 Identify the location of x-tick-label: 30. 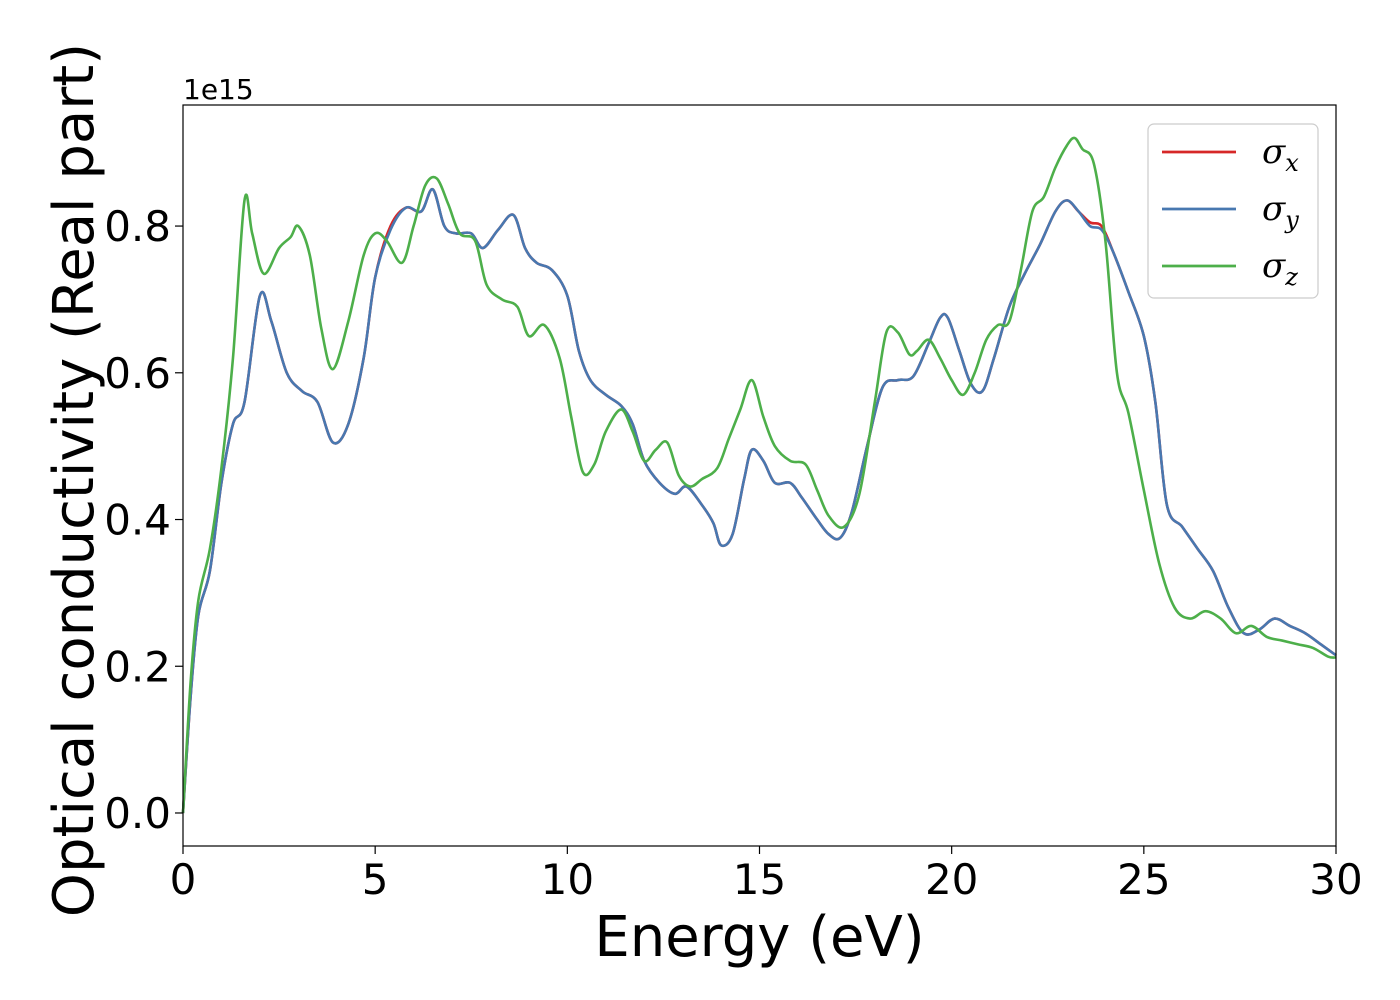
(1335, 879).